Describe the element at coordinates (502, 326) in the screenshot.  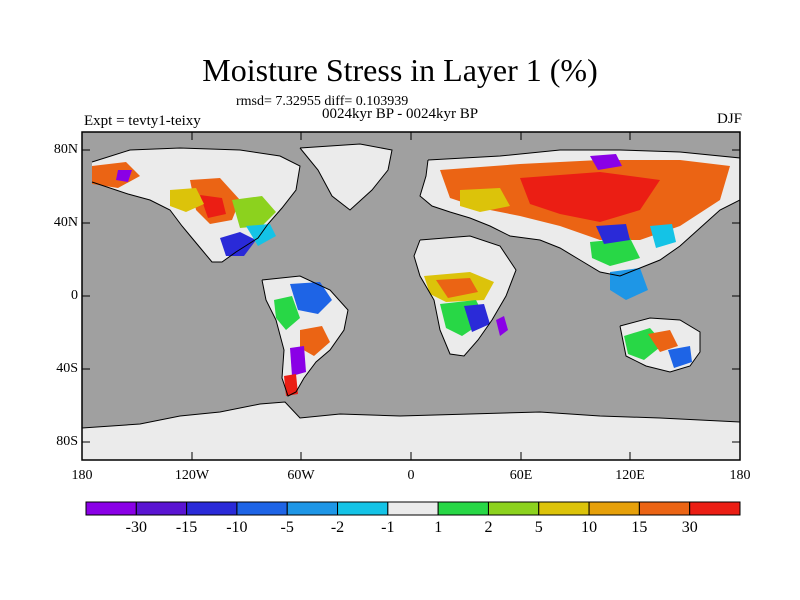
I see `madagascar-landmass` at that location.